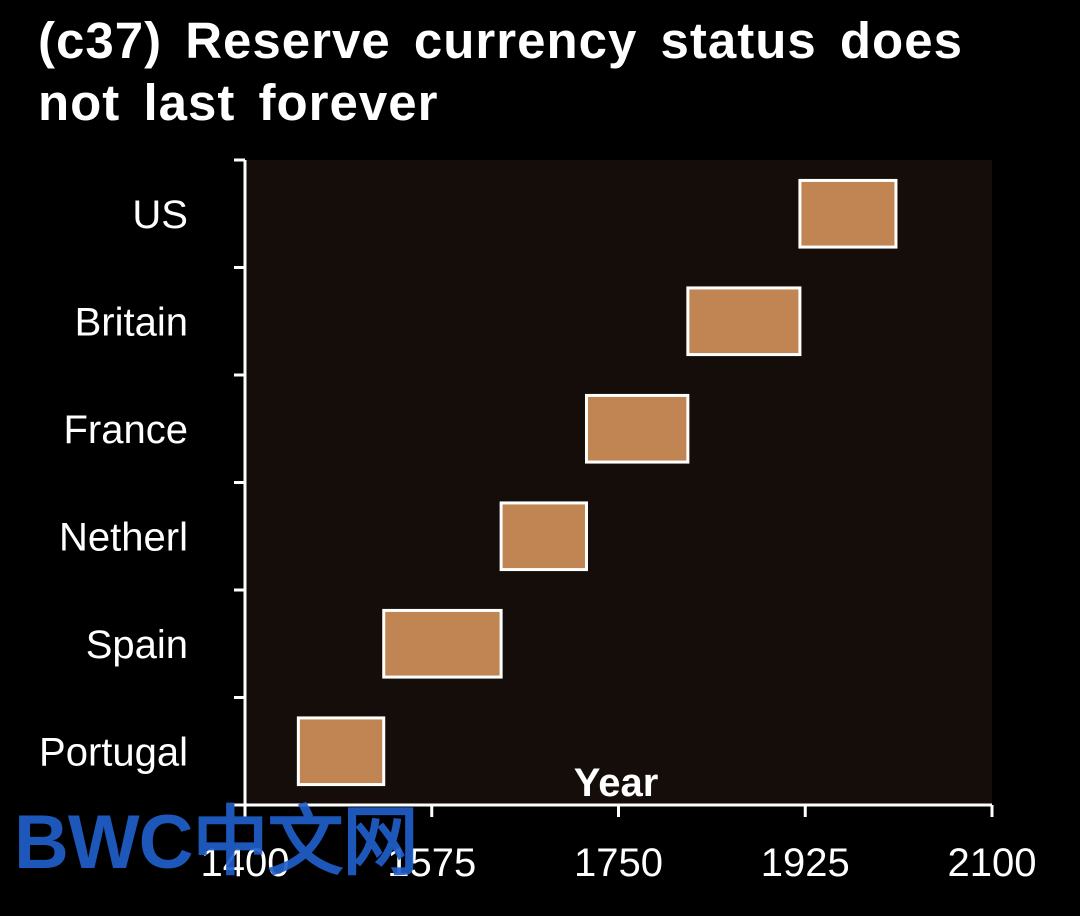 Image resolution: width=1080 pixels, height=916 pixels. Describe the element at coordinates (637, 428) in the screenshot. I see `bar-france` at that location.